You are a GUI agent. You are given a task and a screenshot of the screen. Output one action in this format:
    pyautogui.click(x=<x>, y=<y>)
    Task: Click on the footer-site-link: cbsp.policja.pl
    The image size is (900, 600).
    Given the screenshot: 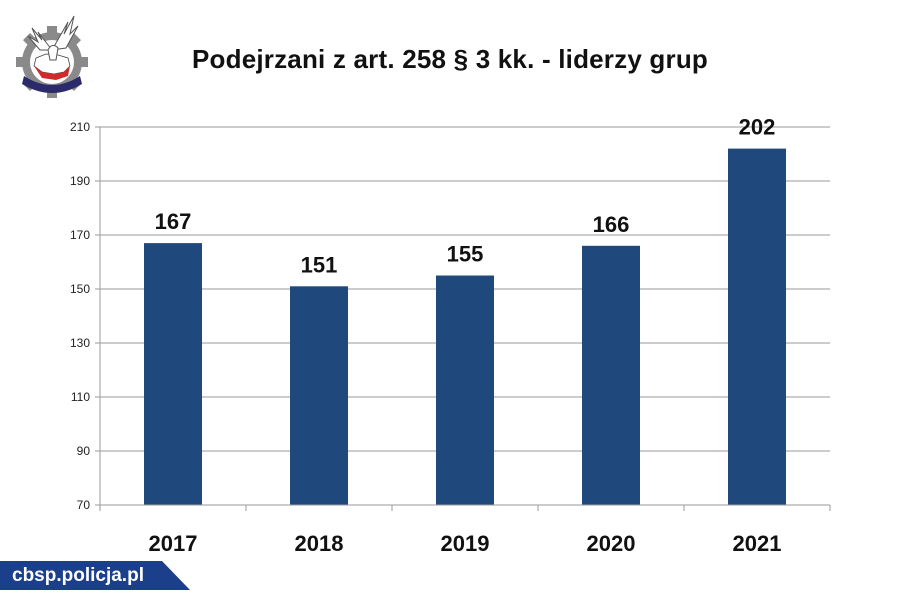 What is the action you would take?
    pyautogui.click(x=78, y=575)
    